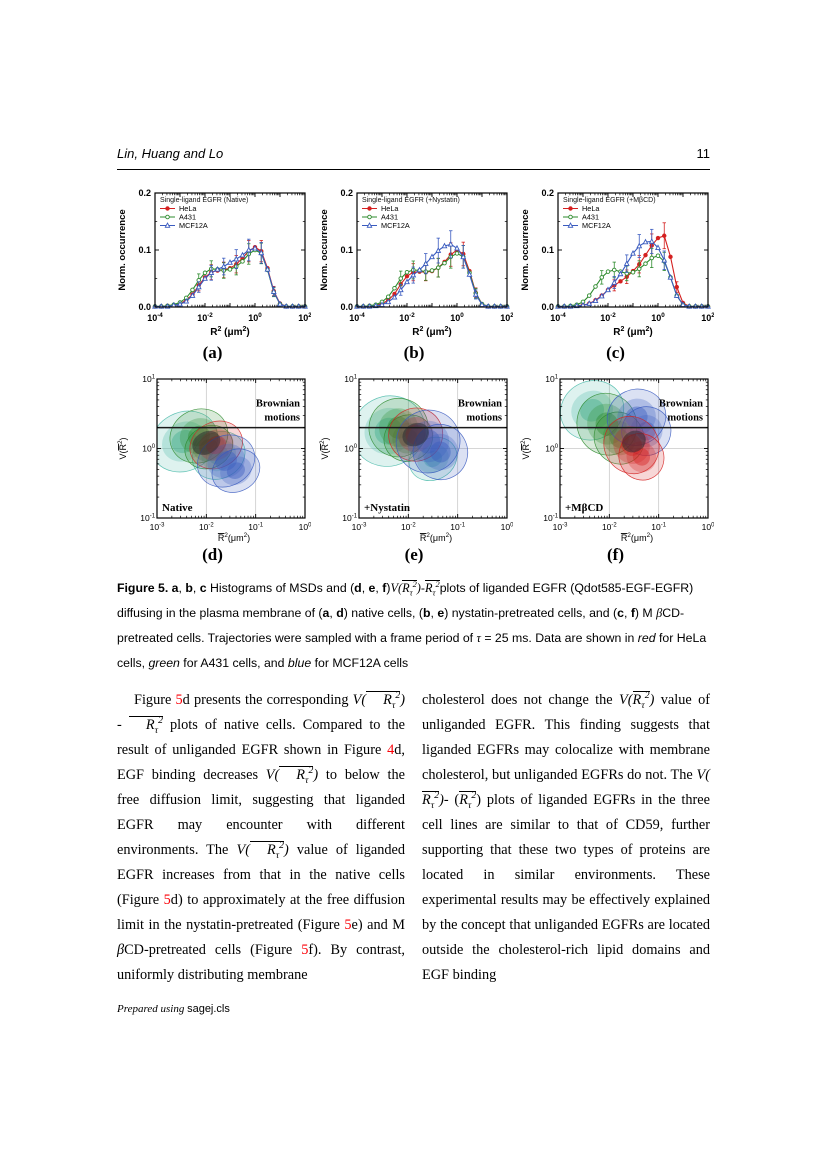 This screenshot has width=827, height=1170. What do you see at coordinates (387, 508) in the screenshot?
I see `svg-text: +Nystatin` at bounding box center [387, 508].